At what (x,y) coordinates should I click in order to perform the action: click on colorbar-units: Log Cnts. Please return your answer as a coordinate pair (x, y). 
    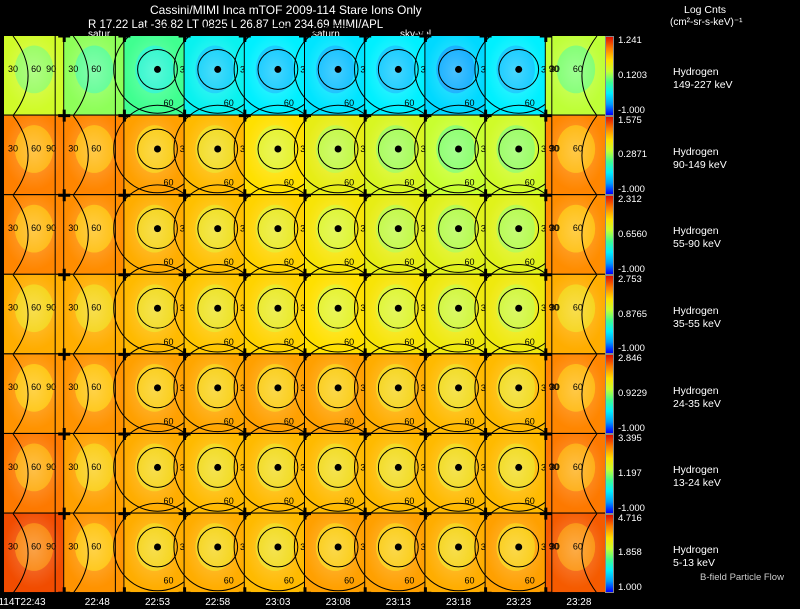
    Looking at the image, I should click on (705, 10).